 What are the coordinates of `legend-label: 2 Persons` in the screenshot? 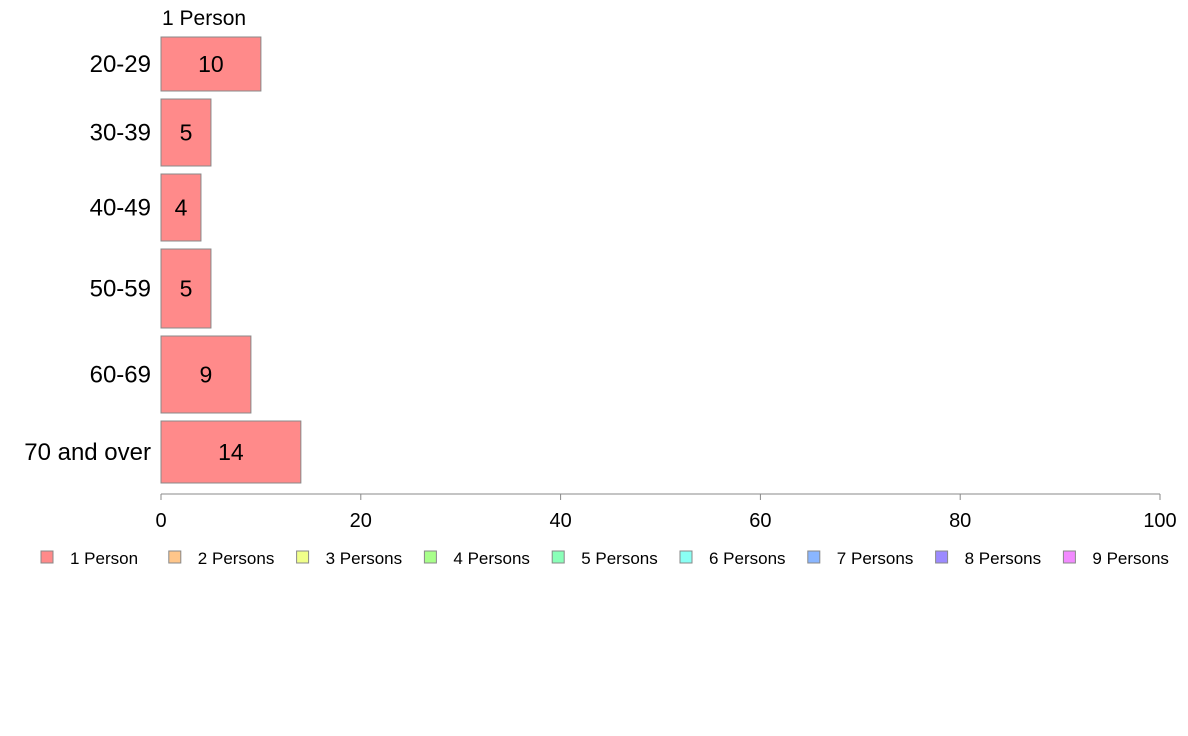 It's located at (236, 558).